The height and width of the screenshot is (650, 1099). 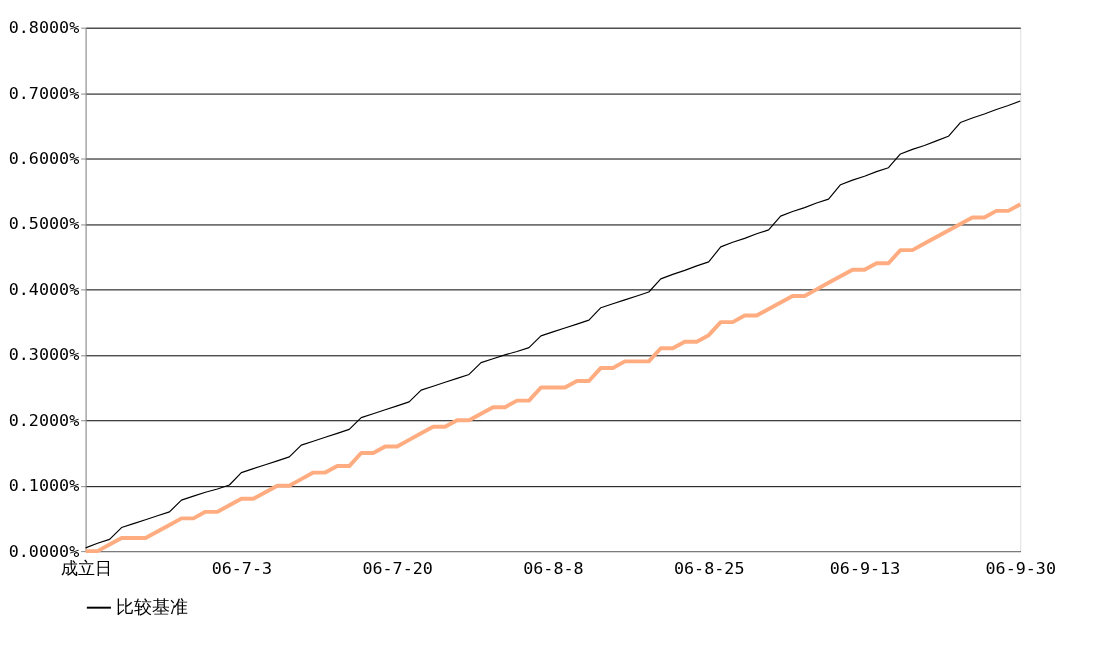 I want to click on x-tick-label: 06-7-3, so click(x=242, y=568).